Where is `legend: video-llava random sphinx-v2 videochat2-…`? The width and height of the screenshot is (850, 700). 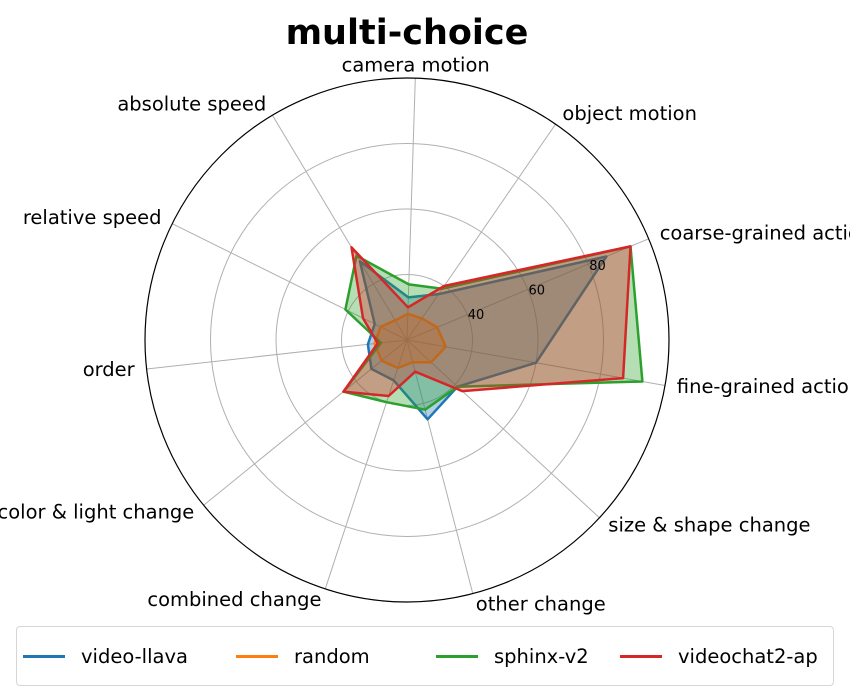
legend: video-llava random sphinx-v2 videochat2-… is located at coordinates (425, 656).